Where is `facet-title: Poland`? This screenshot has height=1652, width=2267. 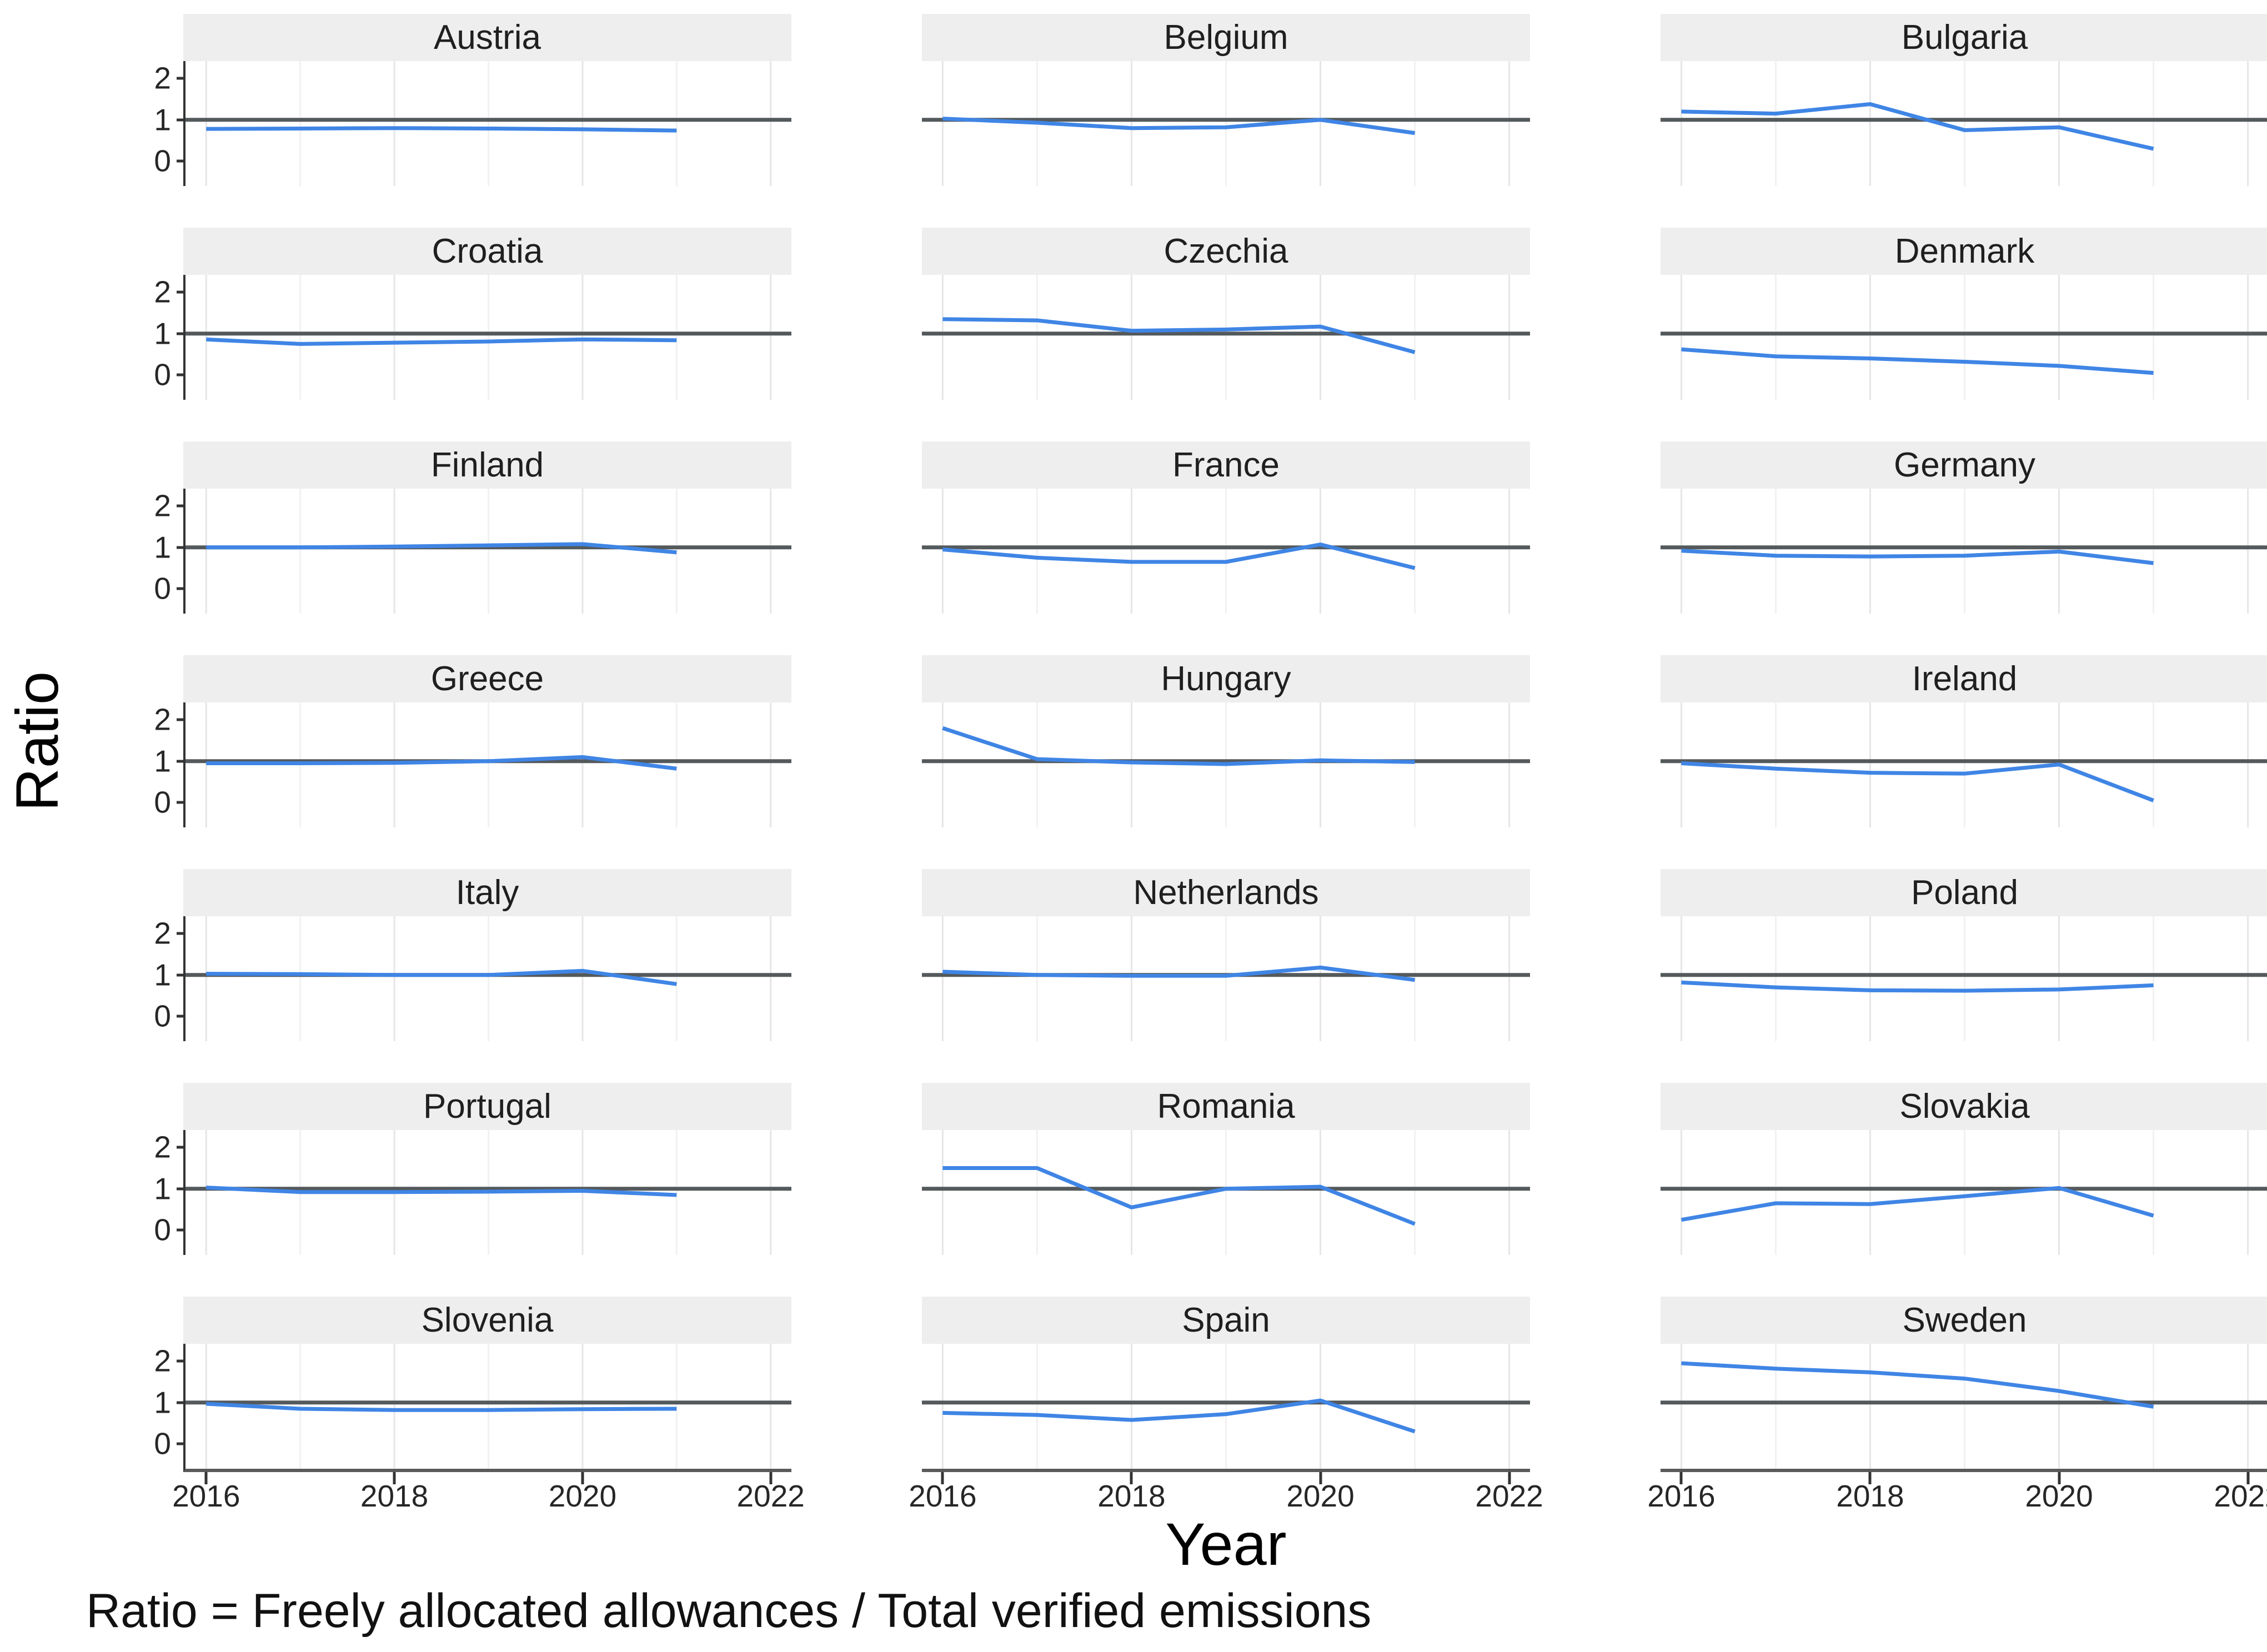 facet-title: Poland is located at coordinates (1964, 892).